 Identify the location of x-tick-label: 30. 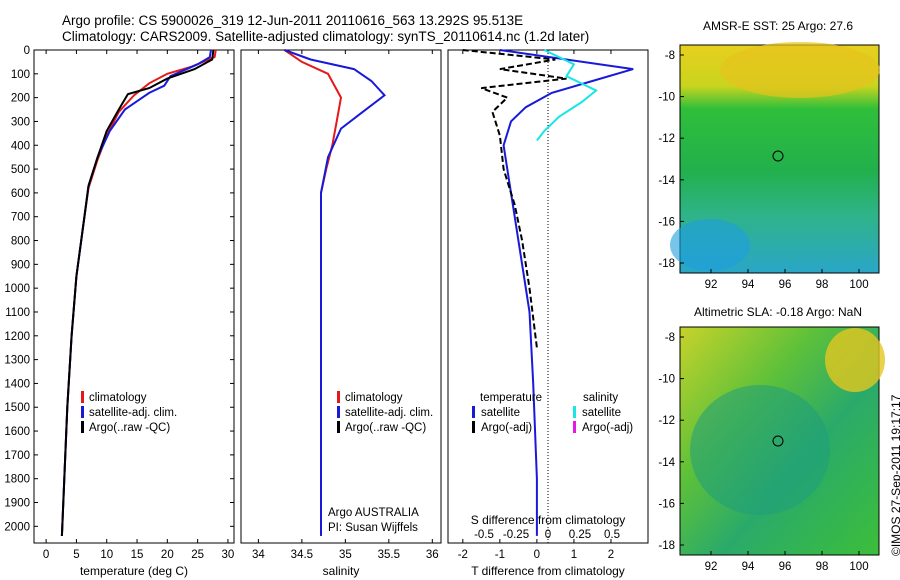
(228, 555).